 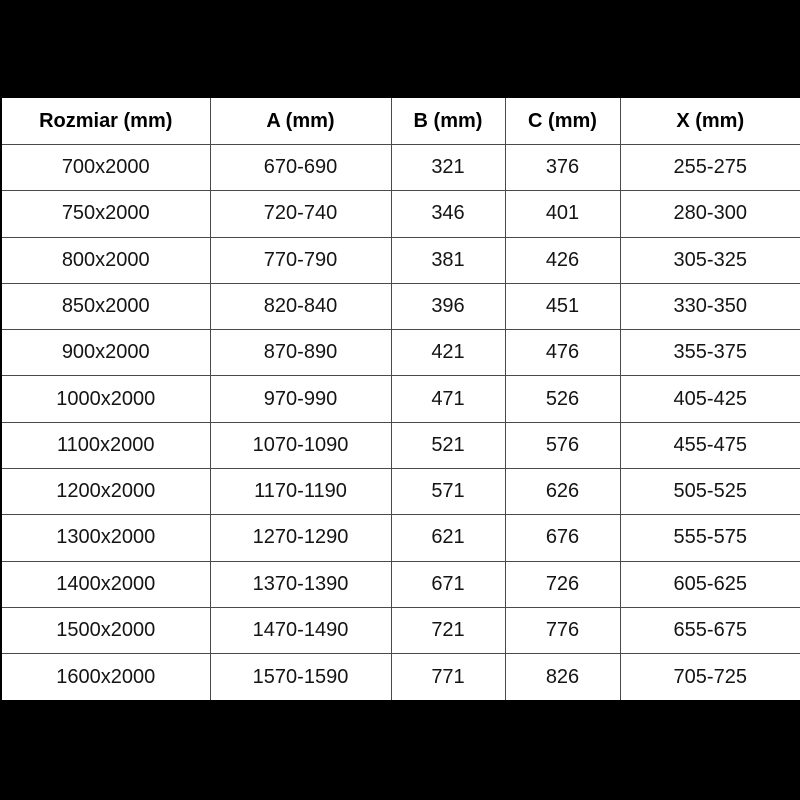 I want to click on table-row: 750x2000 720-740 346 401 280-300, so click(x=400, y=214).